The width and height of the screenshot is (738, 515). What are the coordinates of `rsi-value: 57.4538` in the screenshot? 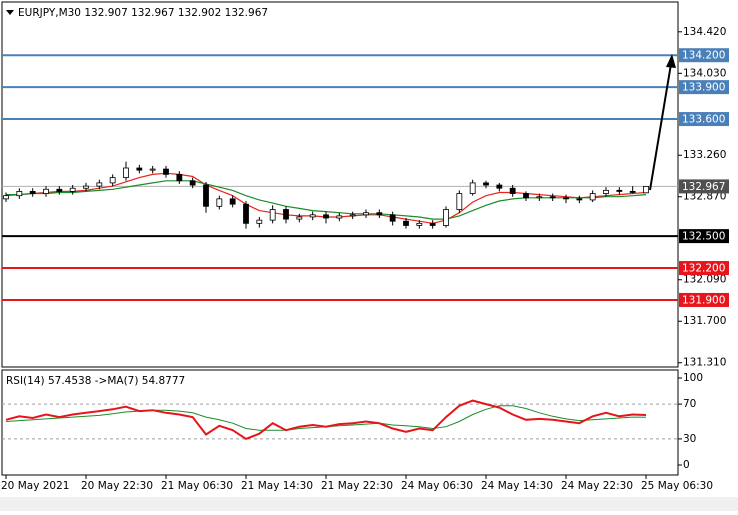 It's located at (69, 381).